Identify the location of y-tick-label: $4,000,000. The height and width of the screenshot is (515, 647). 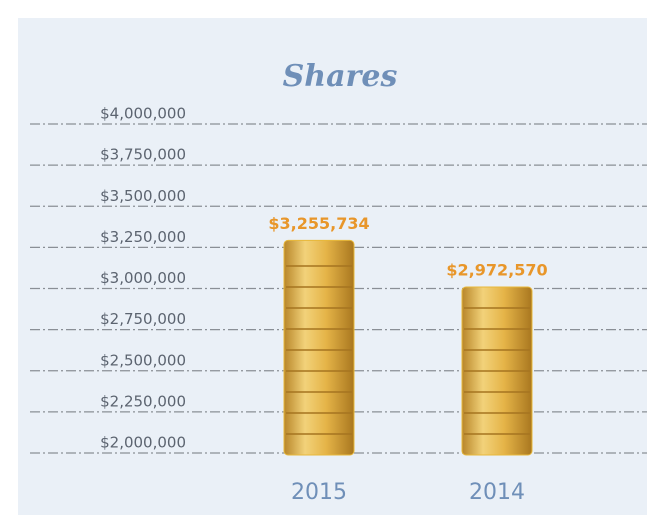
(143, 114).